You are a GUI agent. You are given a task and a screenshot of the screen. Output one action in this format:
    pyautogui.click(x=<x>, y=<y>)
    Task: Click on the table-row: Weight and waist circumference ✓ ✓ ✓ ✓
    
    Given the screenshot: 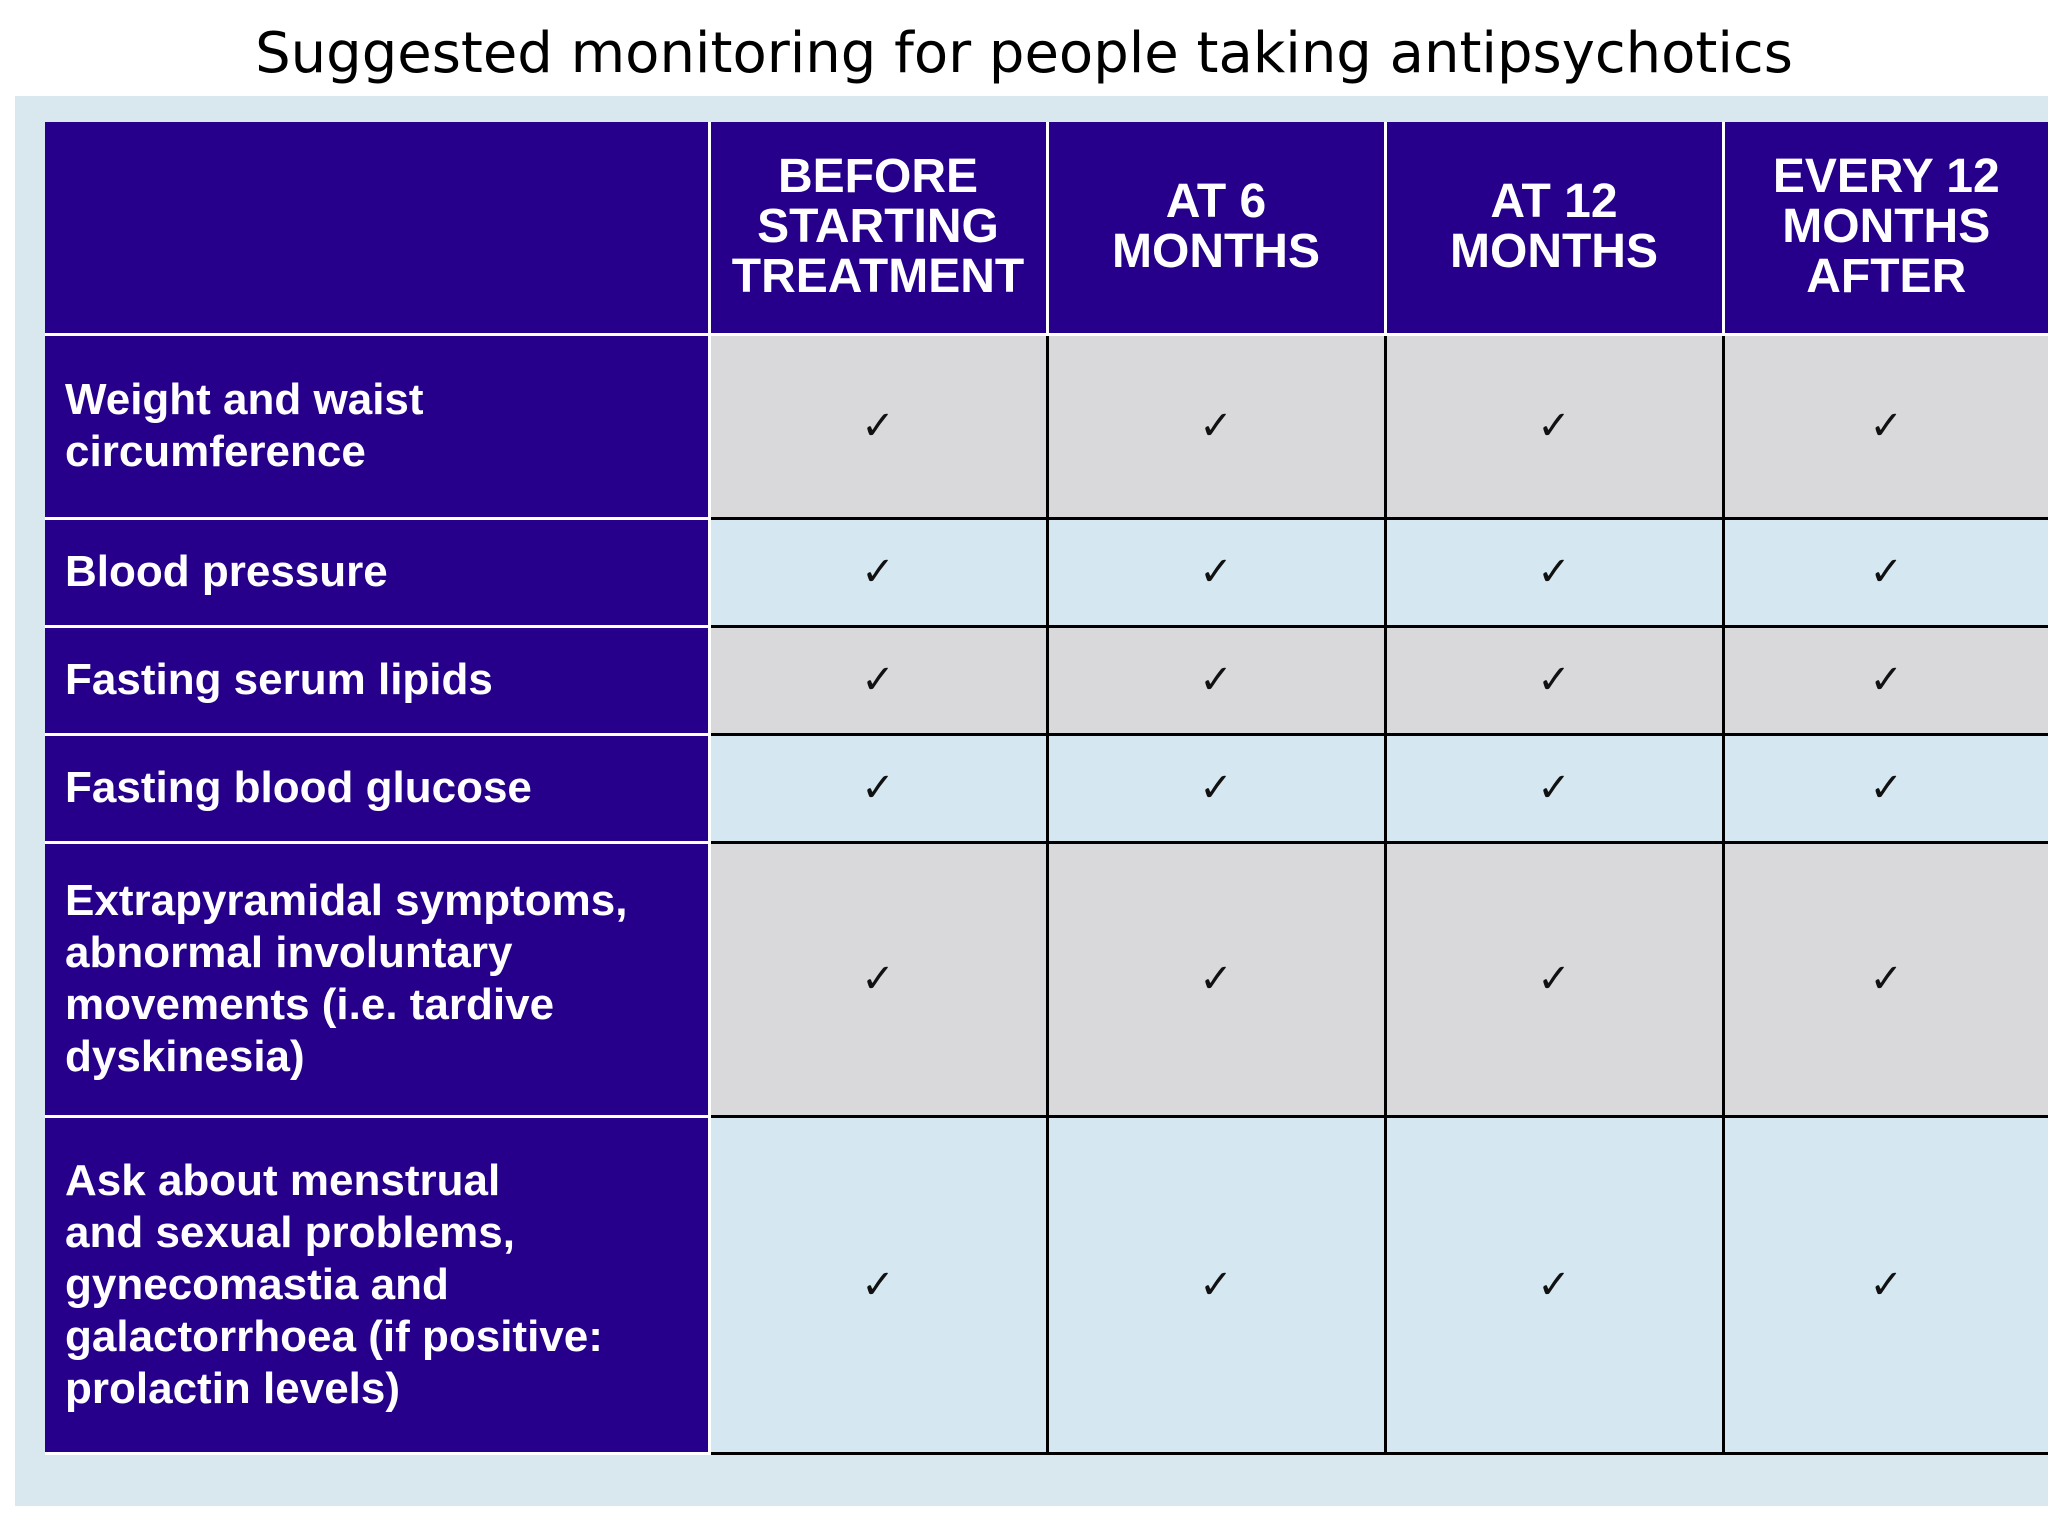 What is the action you would take?
    pyautogui.click(x=1046, y=426)
    